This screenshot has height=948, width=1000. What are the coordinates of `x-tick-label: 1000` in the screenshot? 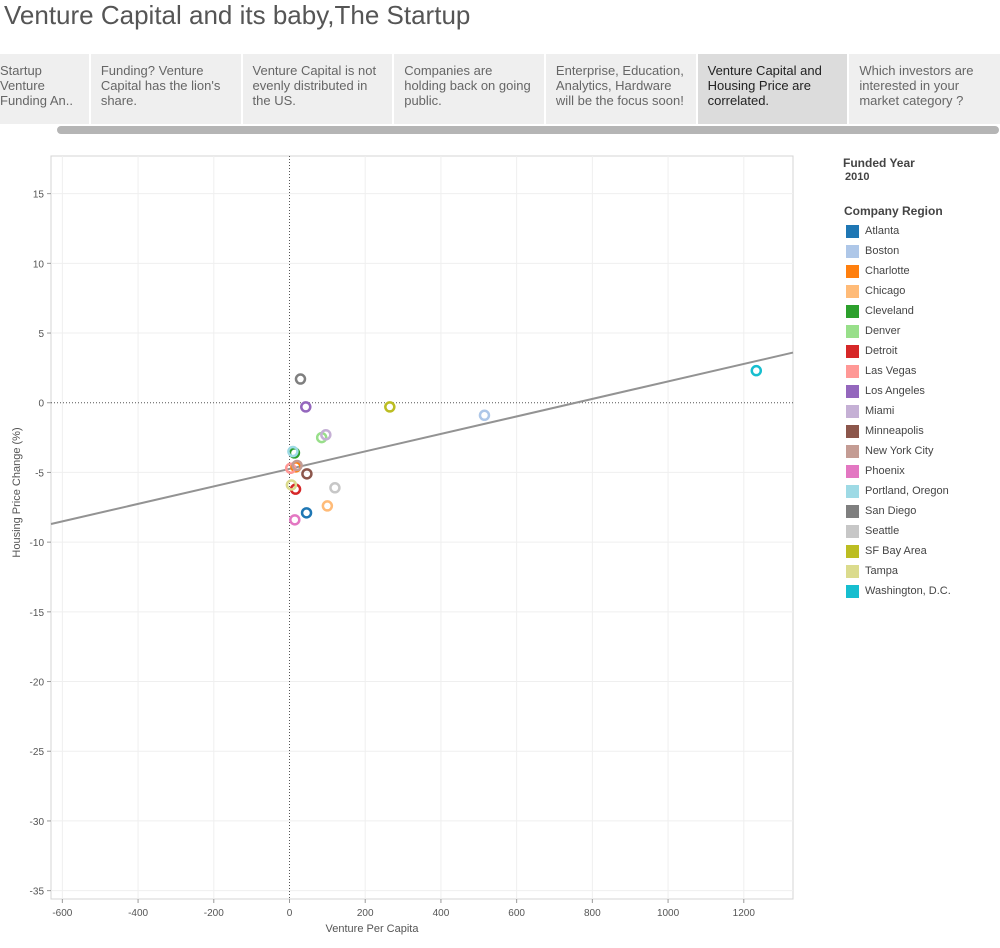 It's located at (668, 913).